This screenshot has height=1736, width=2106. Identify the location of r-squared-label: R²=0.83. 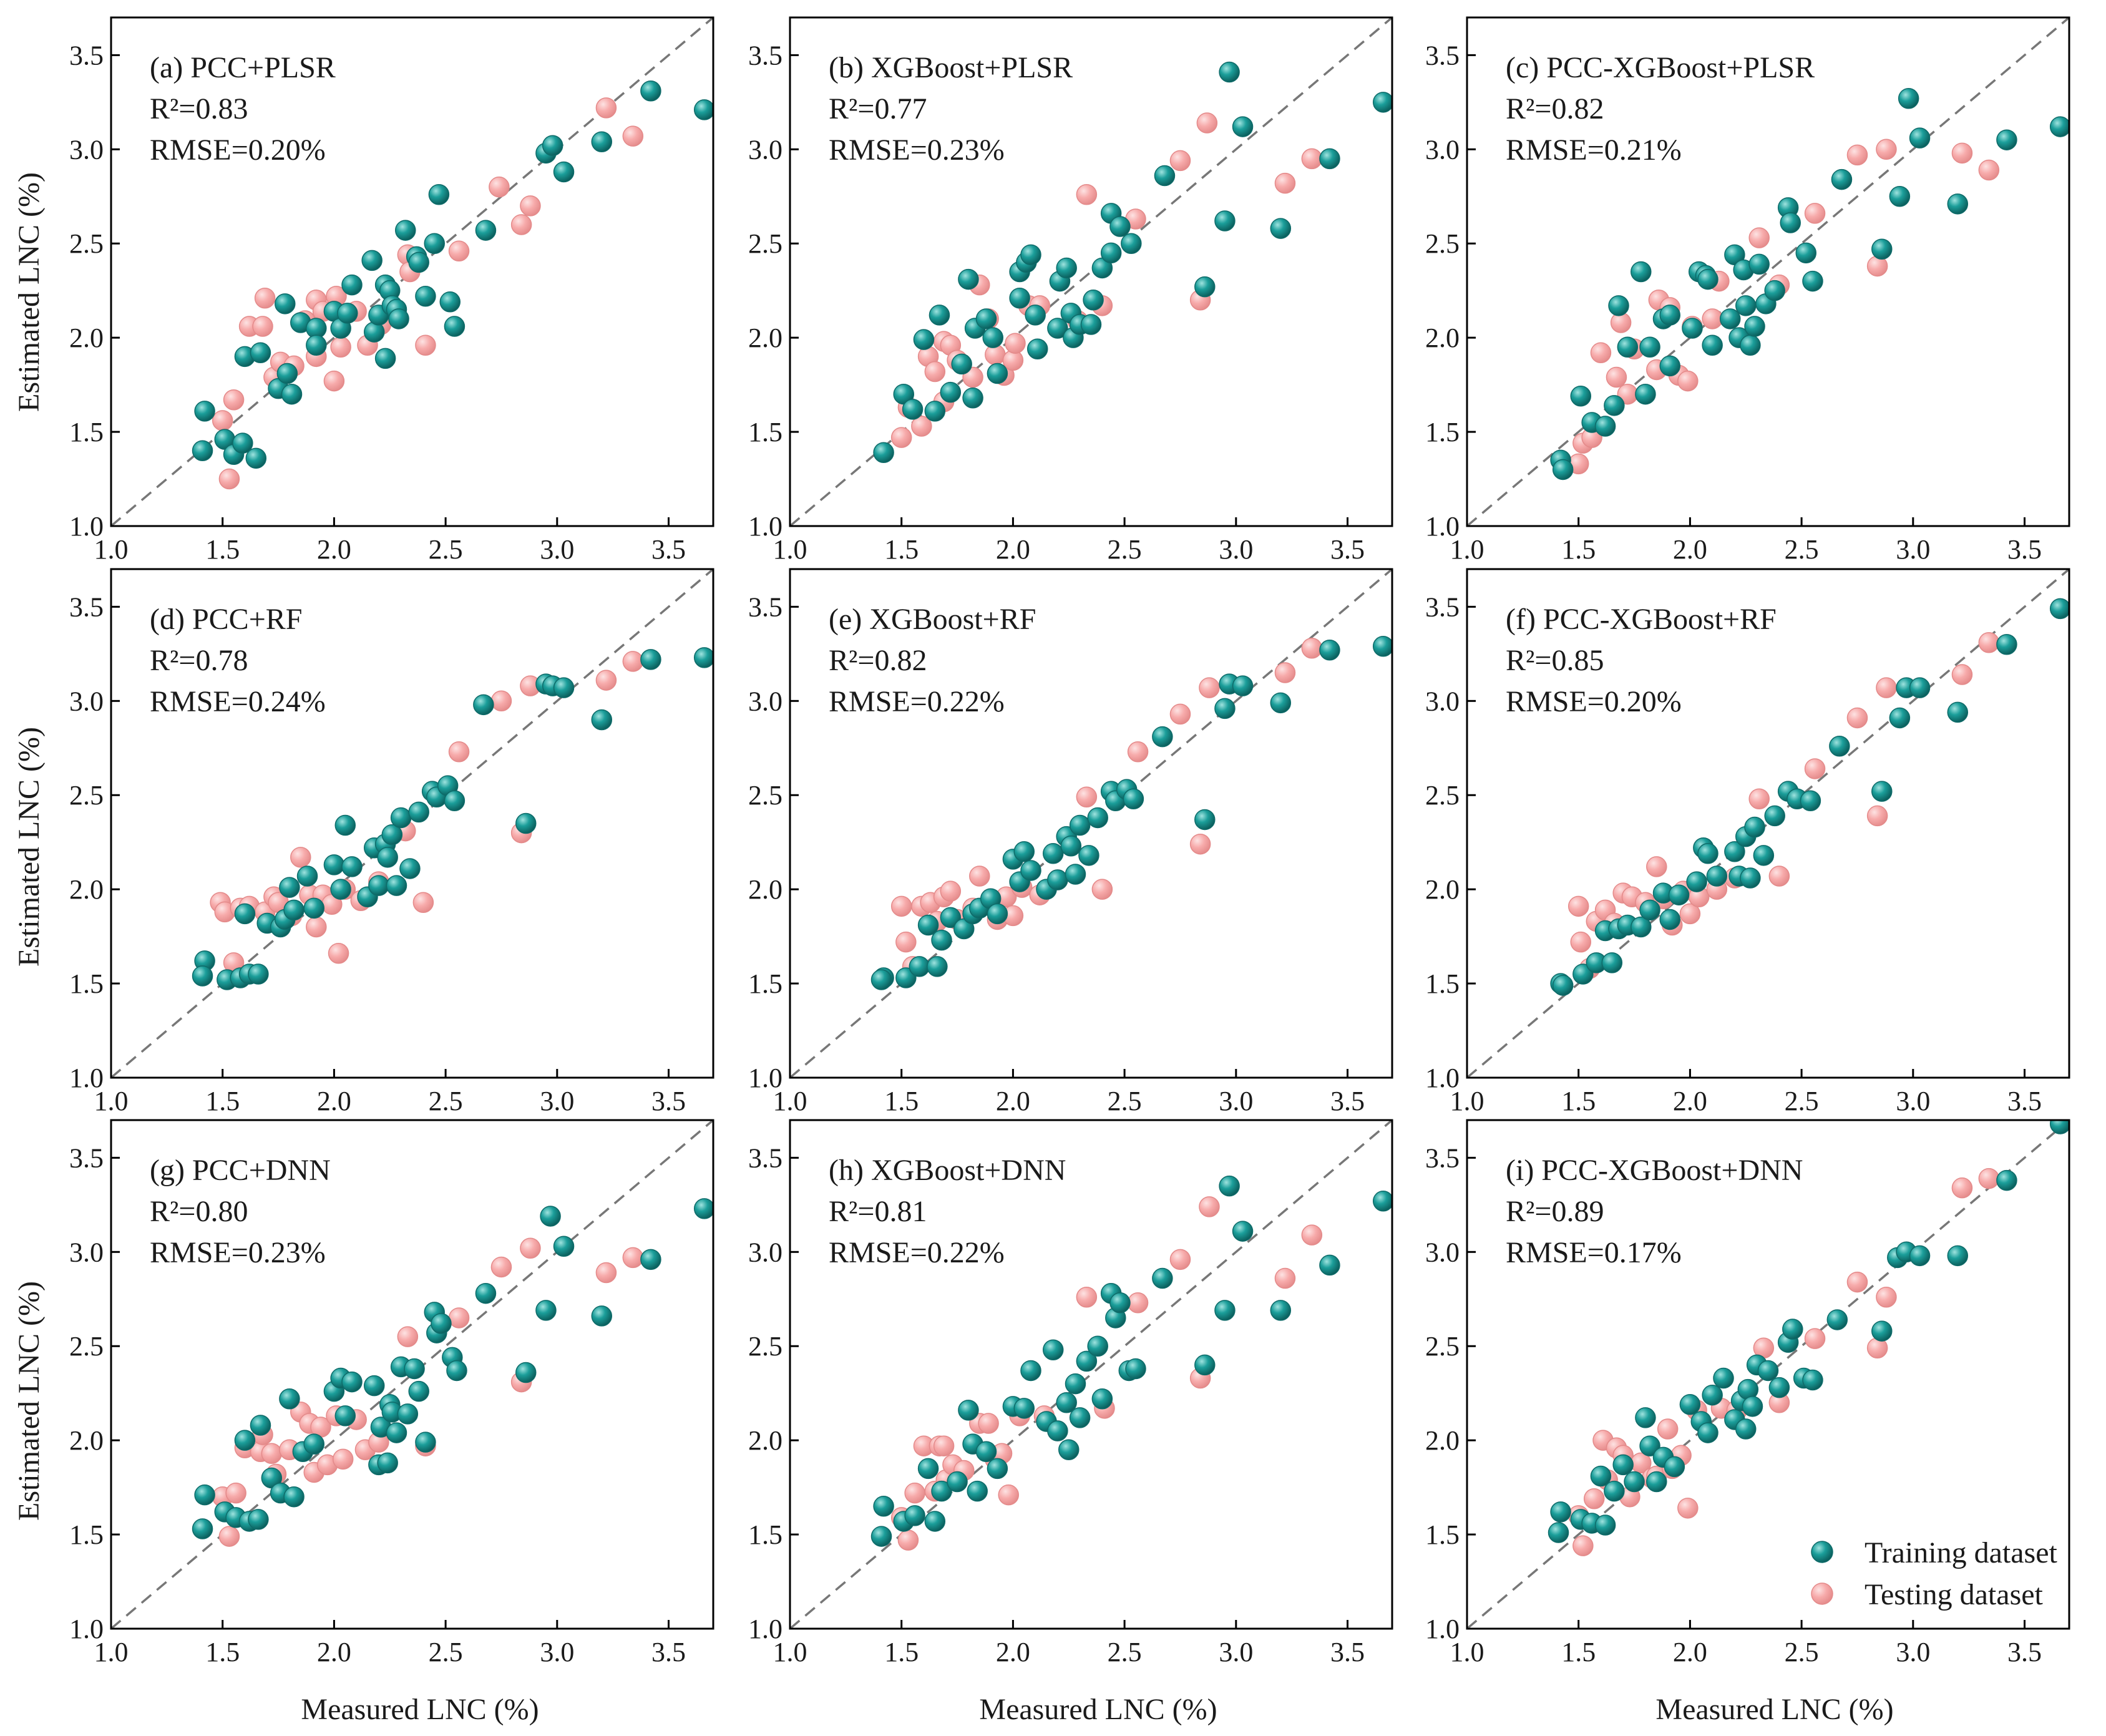
(199, 108).